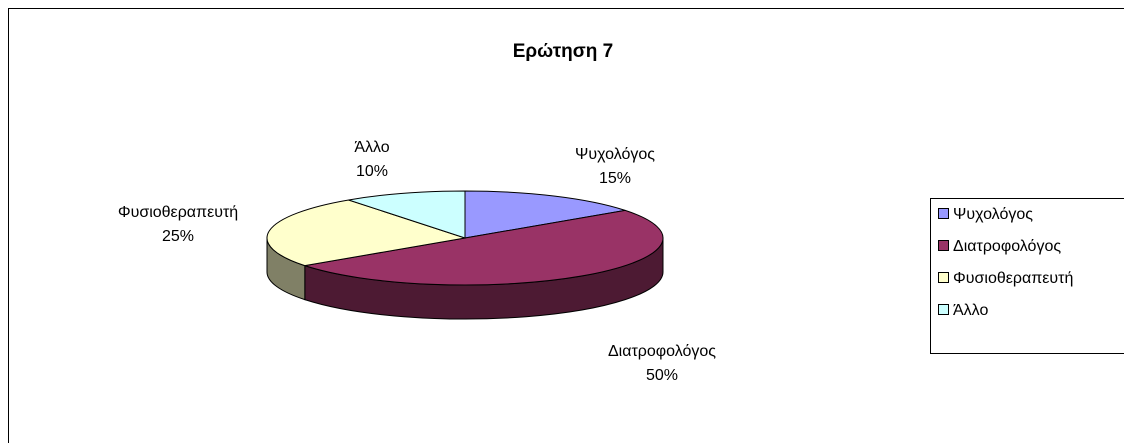  I want to click on chart-title: Ερώτηση 7, so click(563, 51).